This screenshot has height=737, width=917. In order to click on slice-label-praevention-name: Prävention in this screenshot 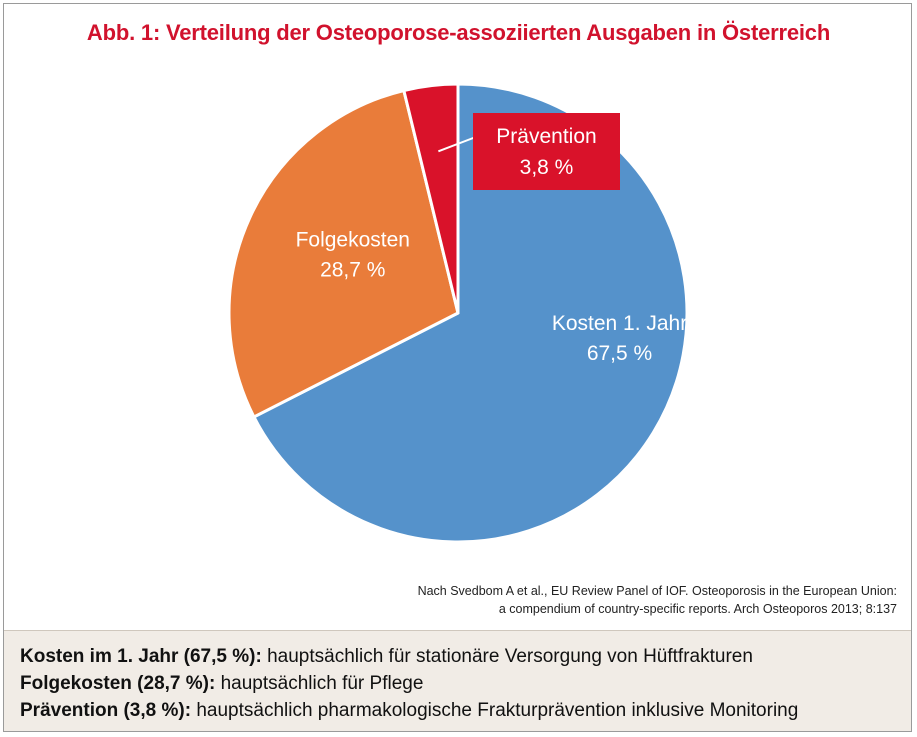, I will do `click(546, 136)`.